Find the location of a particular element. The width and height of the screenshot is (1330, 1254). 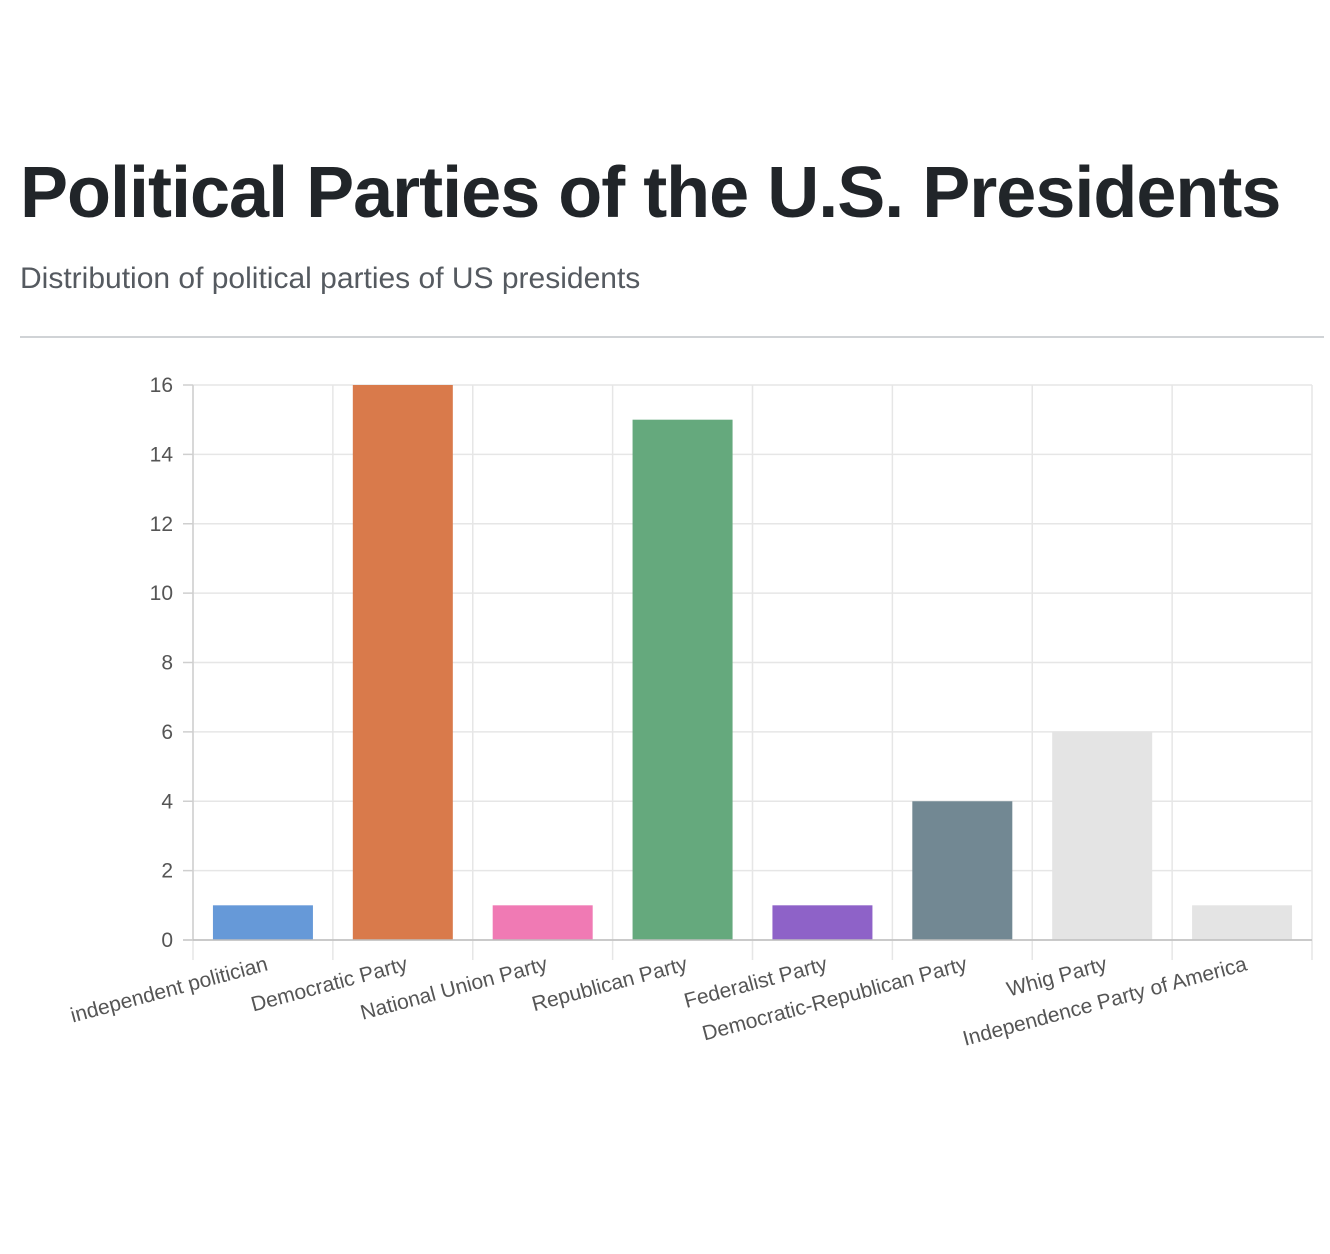

bar-democratic-republican-party is located at coordinates (962, 870).